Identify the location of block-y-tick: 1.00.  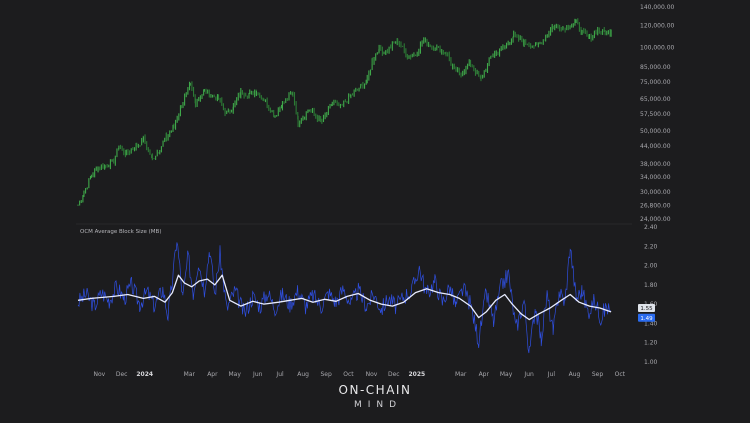
(651, 362).